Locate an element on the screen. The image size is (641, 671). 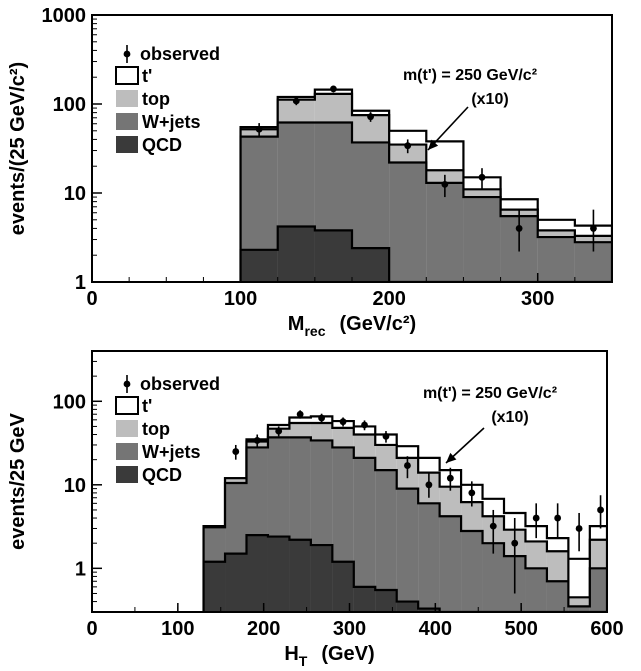
p0-ytick-label-1: 10 is located at coordinates (75, 194).